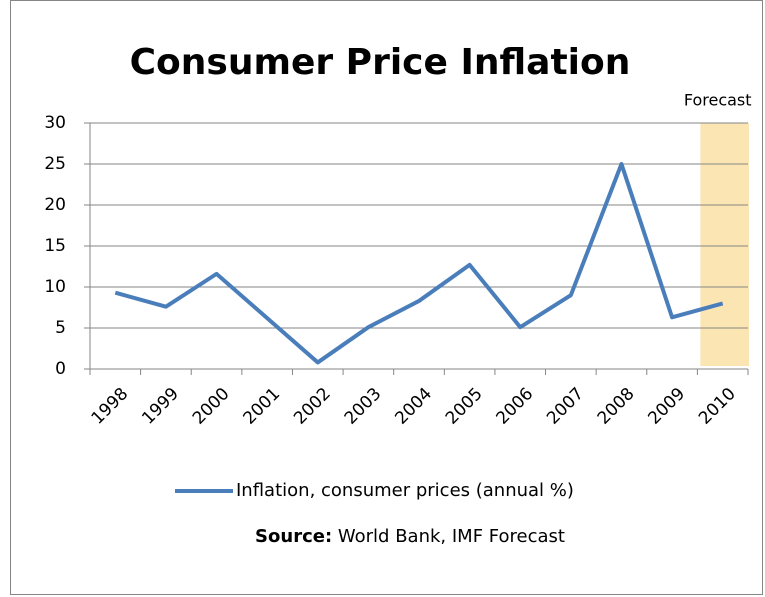 The height and width of the screenshot is (597, 765). Describe the element at coordinates (60, 328) in the screenshot. I see `y-tick-label: 5` at that location.